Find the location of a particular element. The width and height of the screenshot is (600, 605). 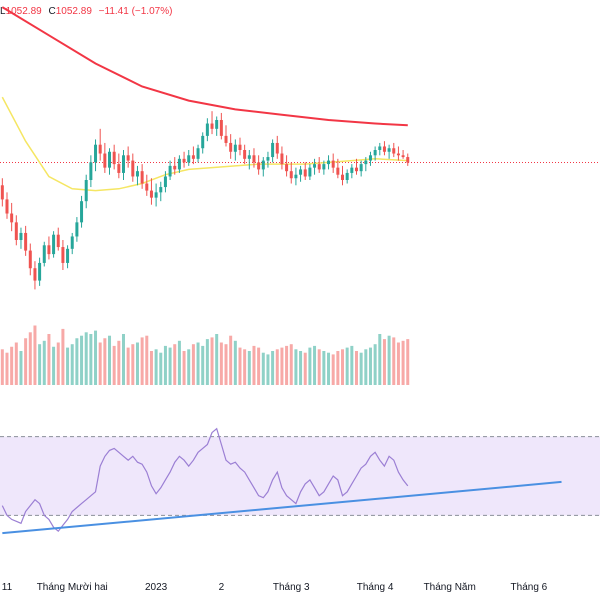

close-key: C is located at coordinates (52, 11).